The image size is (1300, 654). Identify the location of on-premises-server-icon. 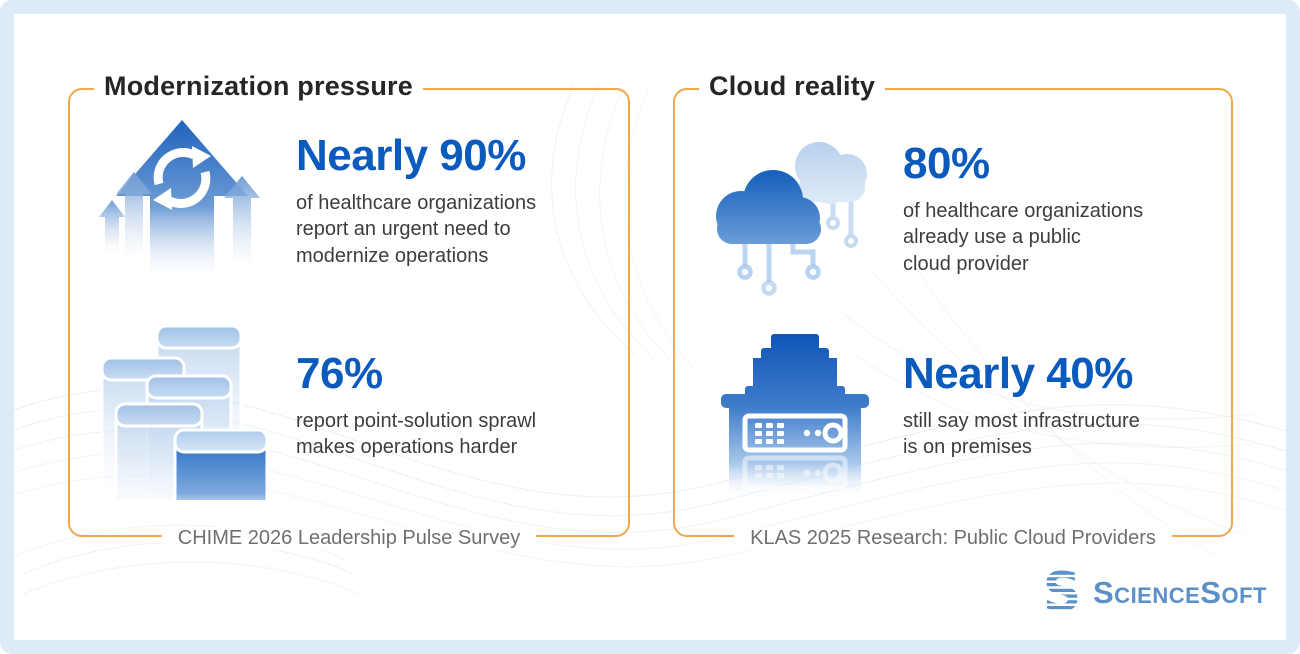
(795, 420).